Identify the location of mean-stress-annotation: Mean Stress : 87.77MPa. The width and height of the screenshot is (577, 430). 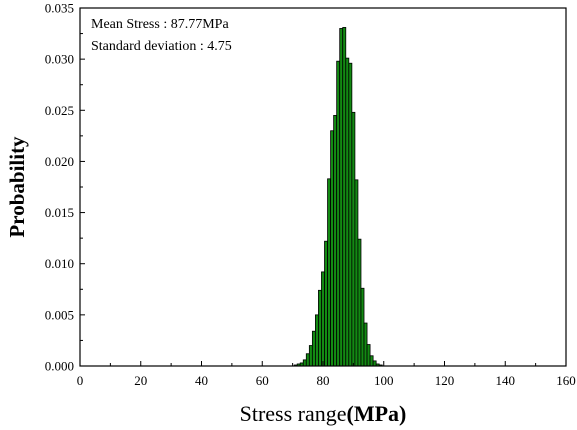
(160, 24).